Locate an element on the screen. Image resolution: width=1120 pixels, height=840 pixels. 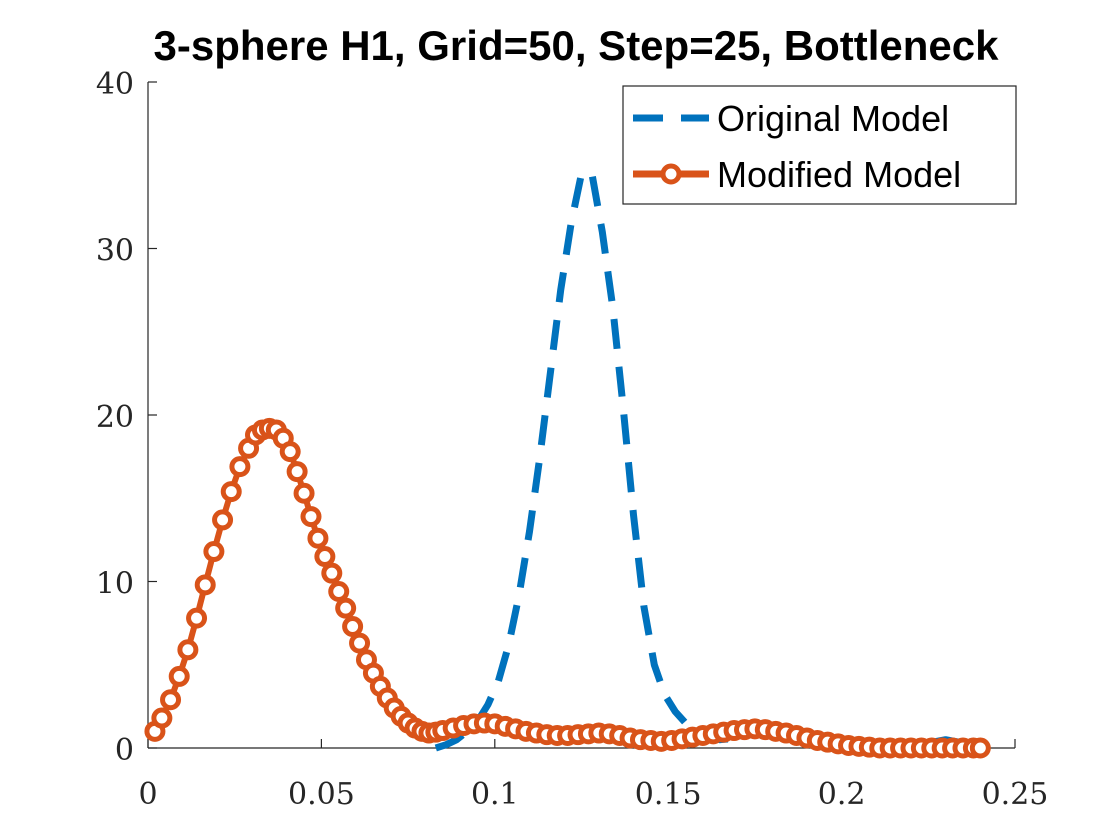
legend-box is located at coordinates (819, 145).